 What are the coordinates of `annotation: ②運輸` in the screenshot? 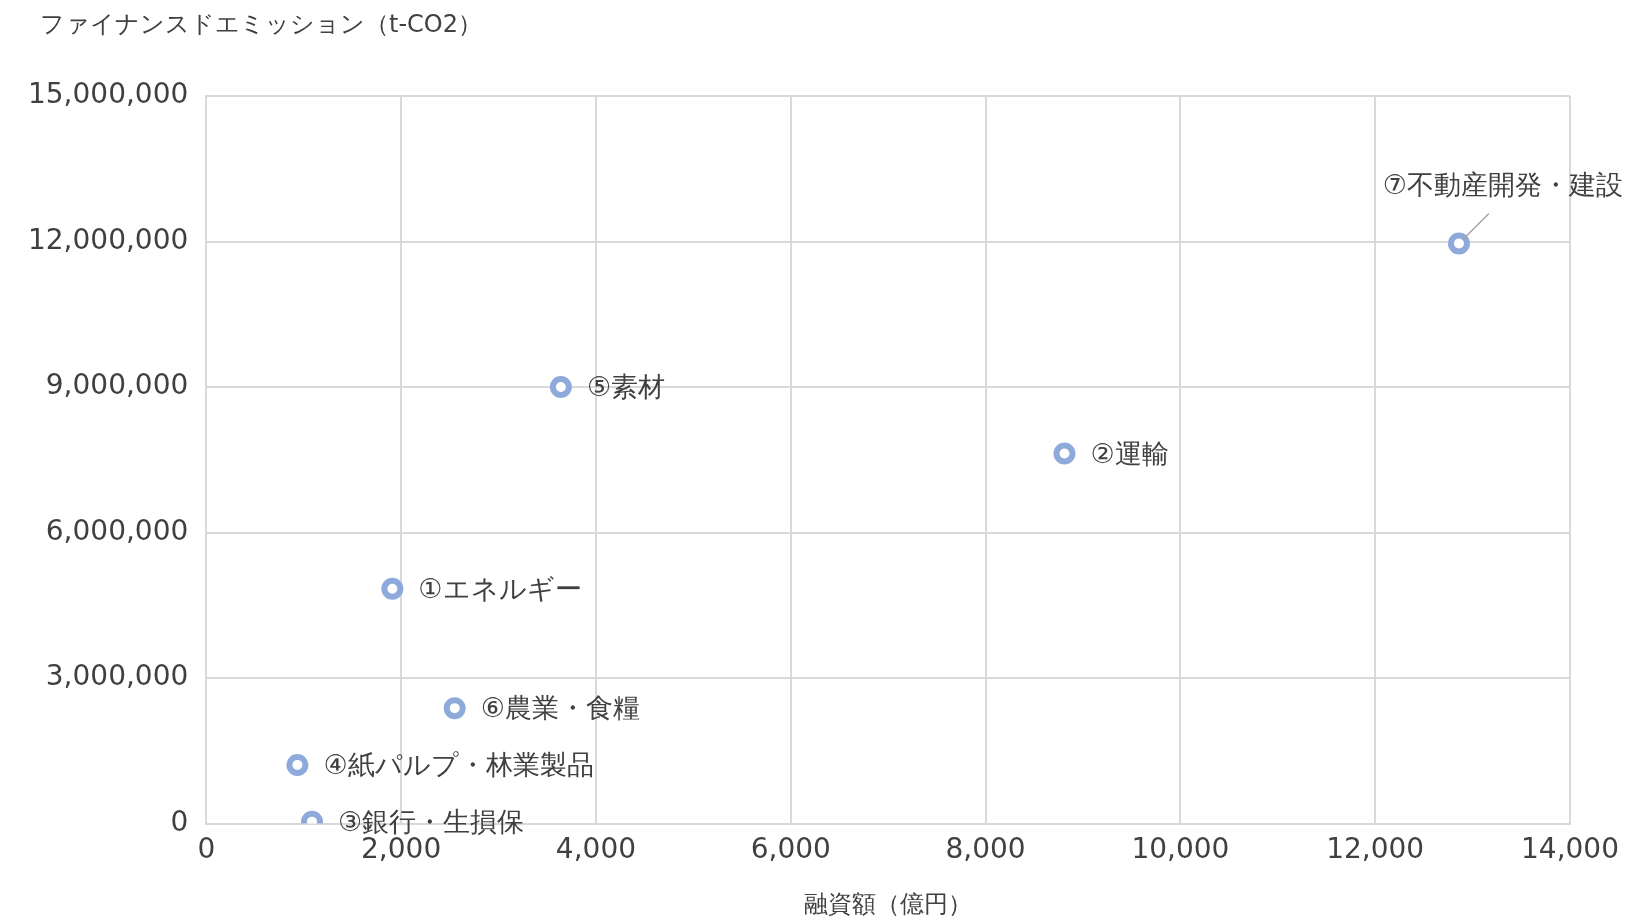 It's located at (1129, 453).